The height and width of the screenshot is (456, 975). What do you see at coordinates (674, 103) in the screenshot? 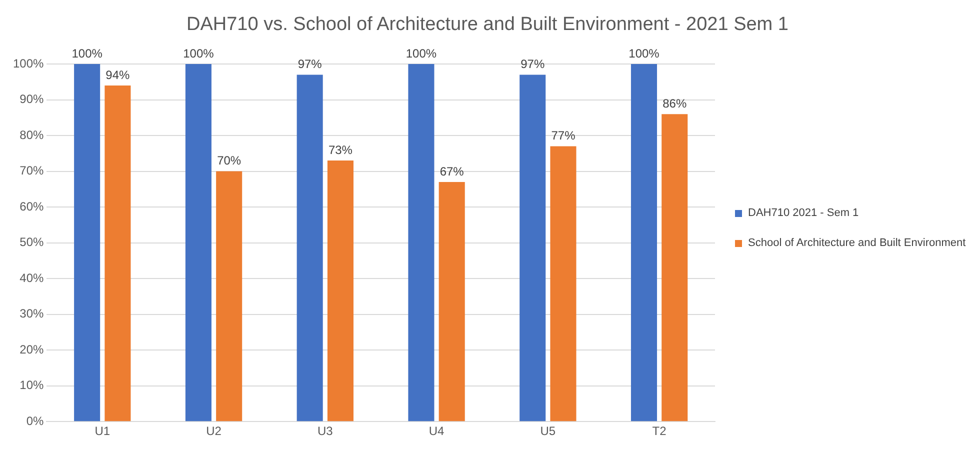
I see `data-label: 86%` at bounding box center [674, 103].